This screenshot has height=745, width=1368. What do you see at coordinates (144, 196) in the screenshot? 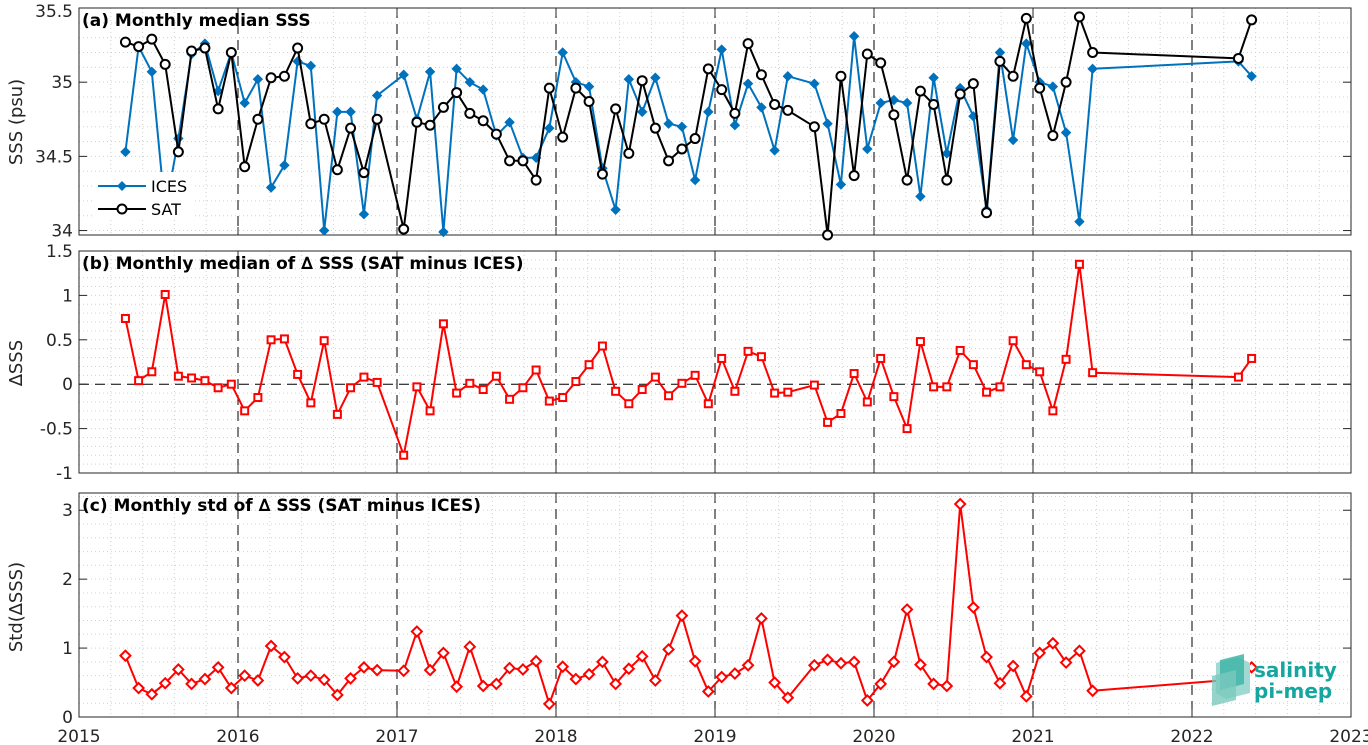
I see `legend: ICES SAT` at bounding box center [144, 196].